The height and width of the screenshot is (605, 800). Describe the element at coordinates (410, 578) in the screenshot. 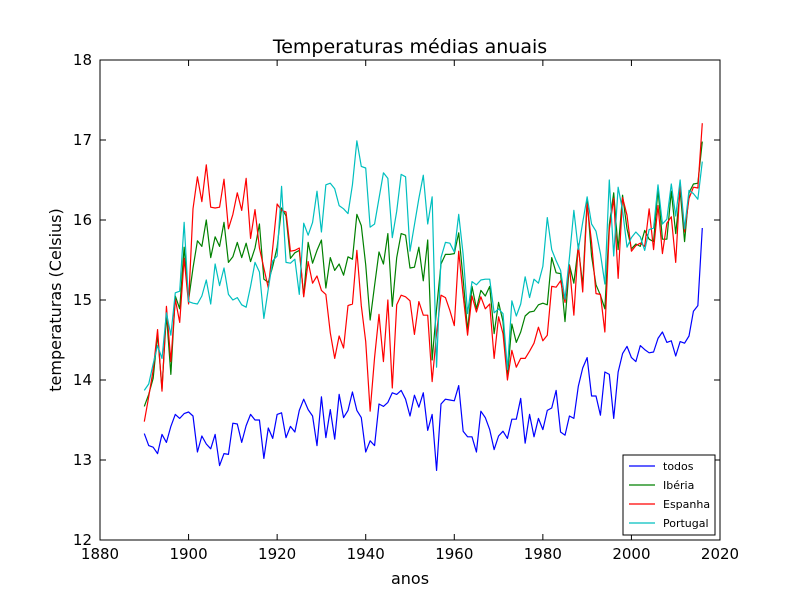

I see `x-axis-label: anos` at that location.